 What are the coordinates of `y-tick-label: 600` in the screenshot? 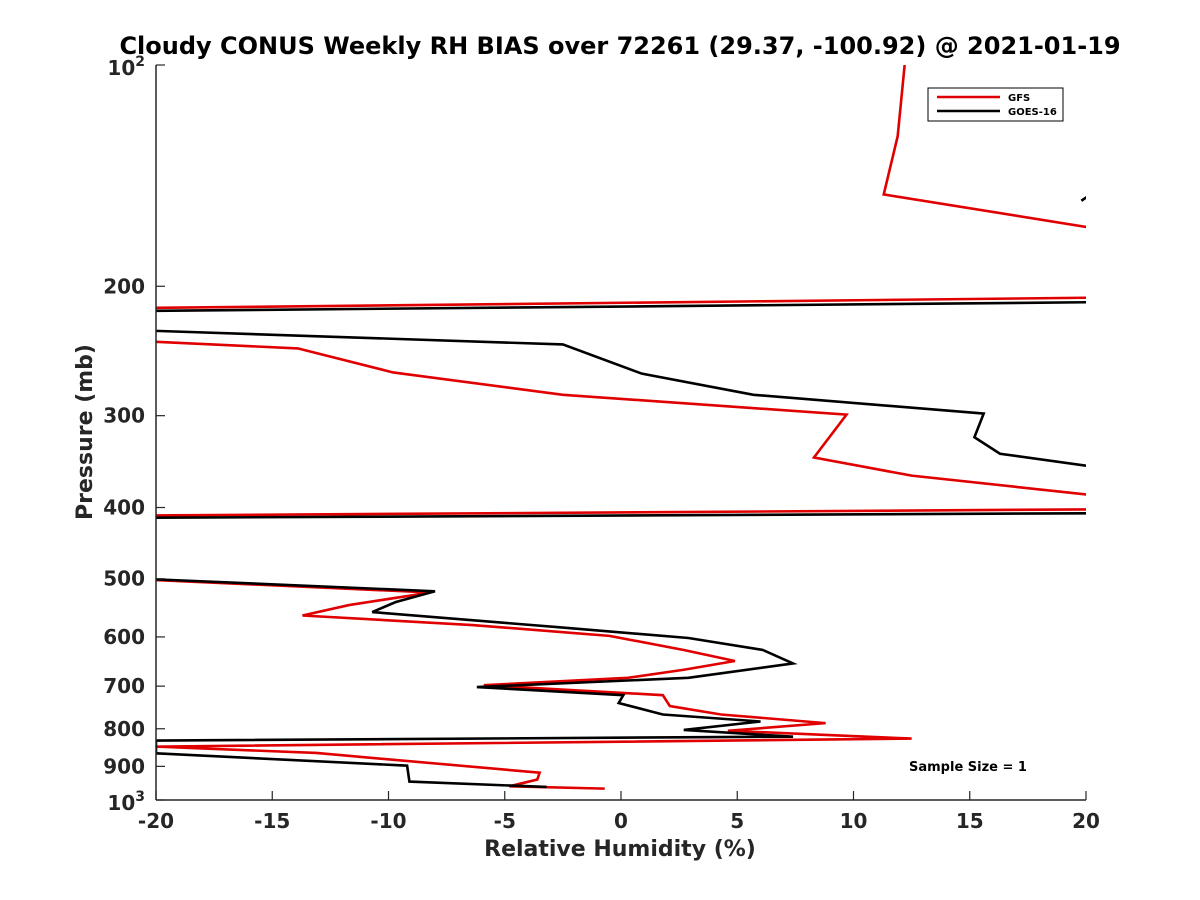 It's located at (124, 637).